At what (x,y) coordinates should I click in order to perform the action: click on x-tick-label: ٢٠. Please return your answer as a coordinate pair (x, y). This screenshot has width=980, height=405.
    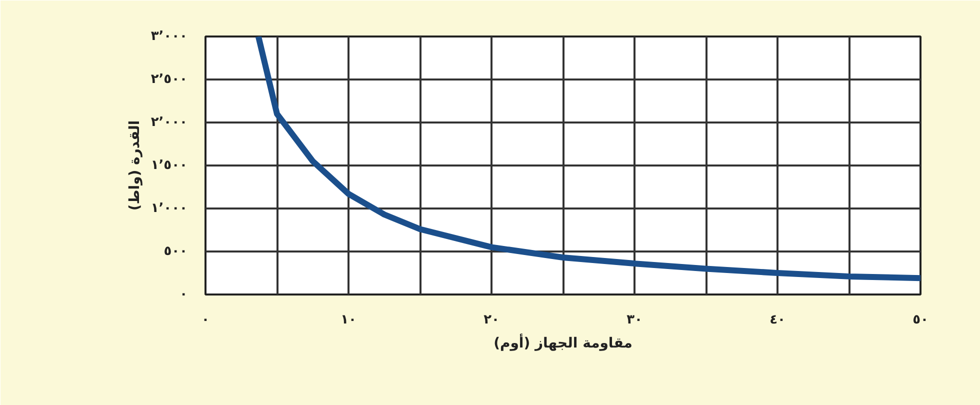
    Looking at the image, I should click on (492, 320).